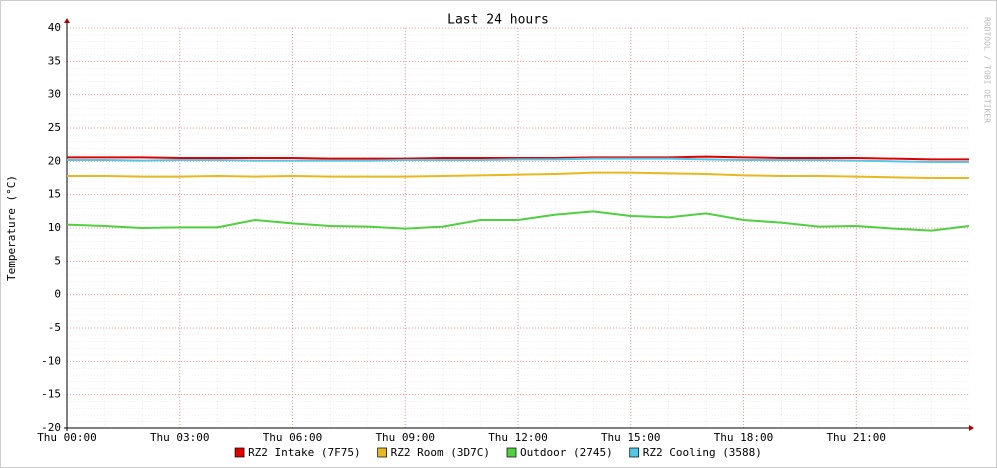 This screenshot has width=997, height=468. What do you see at coordinates (51, 427) in the screenshot?
I see `y-tick-label: -20` at bounding box center [51, 427].